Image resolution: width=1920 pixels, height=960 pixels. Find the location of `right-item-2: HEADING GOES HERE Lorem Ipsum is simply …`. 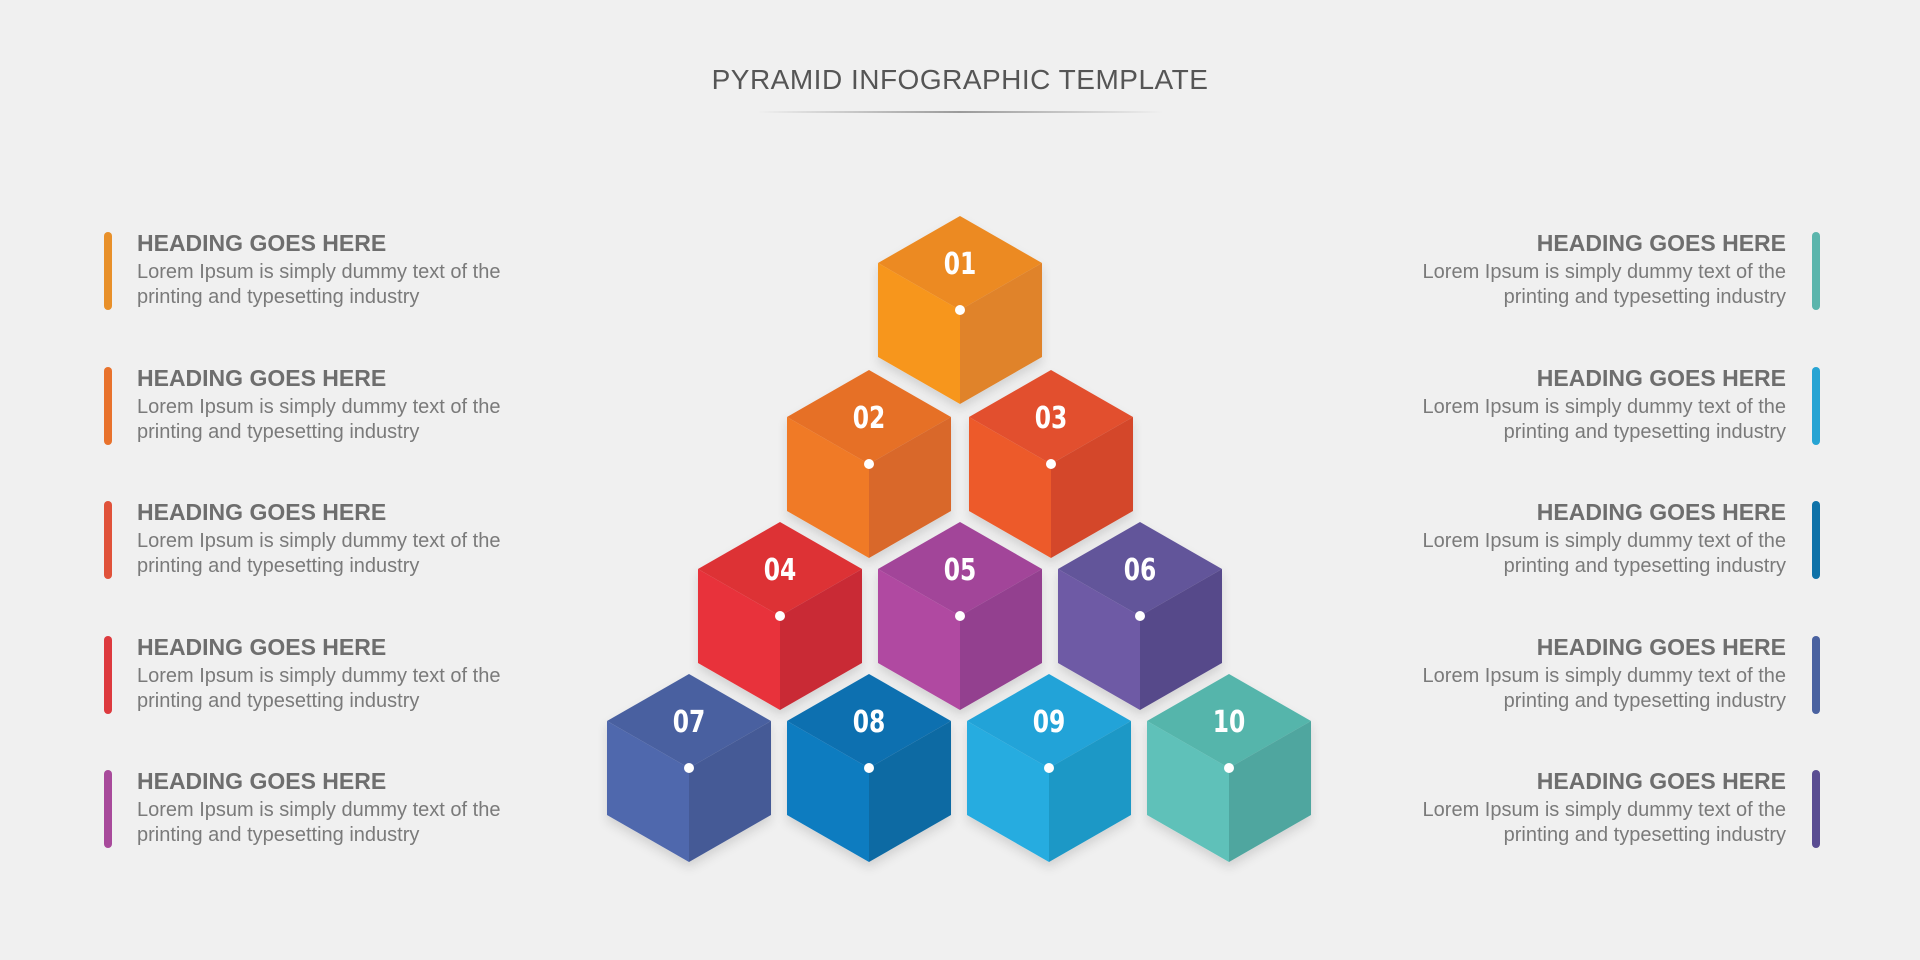

right-item-2: HEADING GOES HERE Lorem Ipsum is simply … is located at coordinates (1560, 405).